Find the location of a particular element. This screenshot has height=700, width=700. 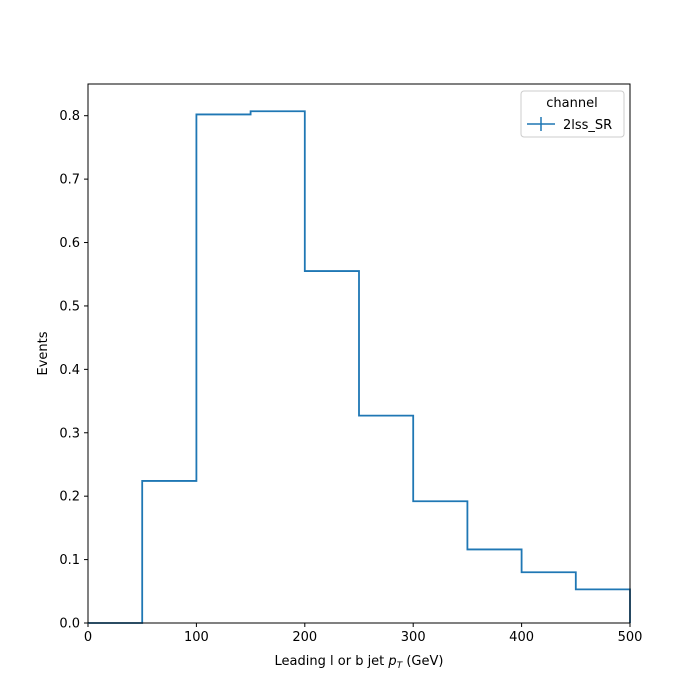

y-tick-label: 0.5 is located at coordinates (69, 306).